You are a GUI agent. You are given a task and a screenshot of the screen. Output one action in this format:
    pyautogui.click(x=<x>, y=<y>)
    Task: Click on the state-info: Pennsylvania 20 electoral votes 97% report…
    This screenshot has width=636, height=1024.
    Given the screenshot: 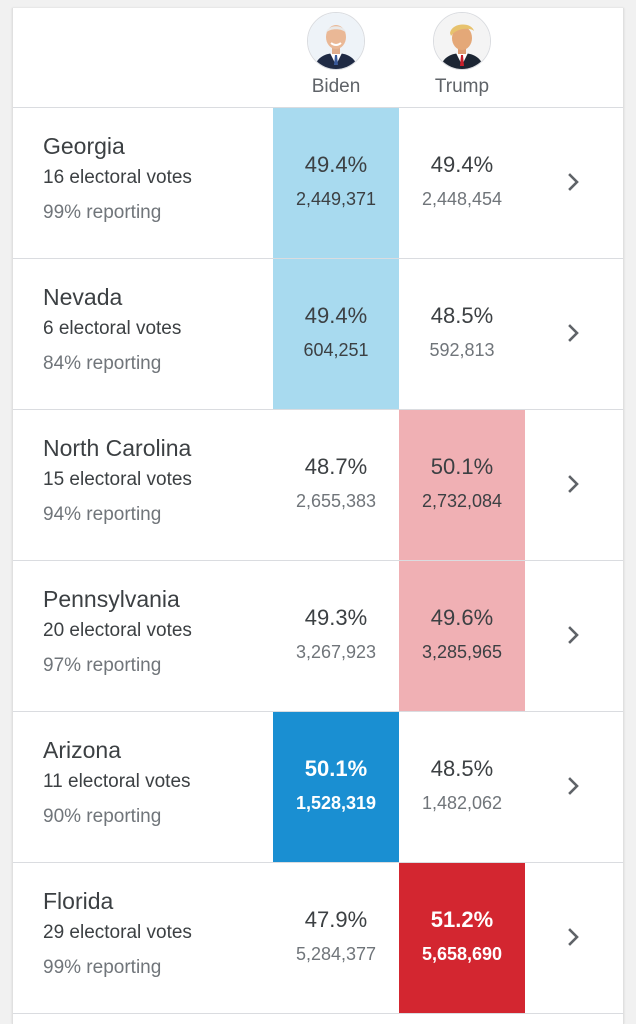 What is the action you would take?
    pyautogui.click(x=117, y=631)
    